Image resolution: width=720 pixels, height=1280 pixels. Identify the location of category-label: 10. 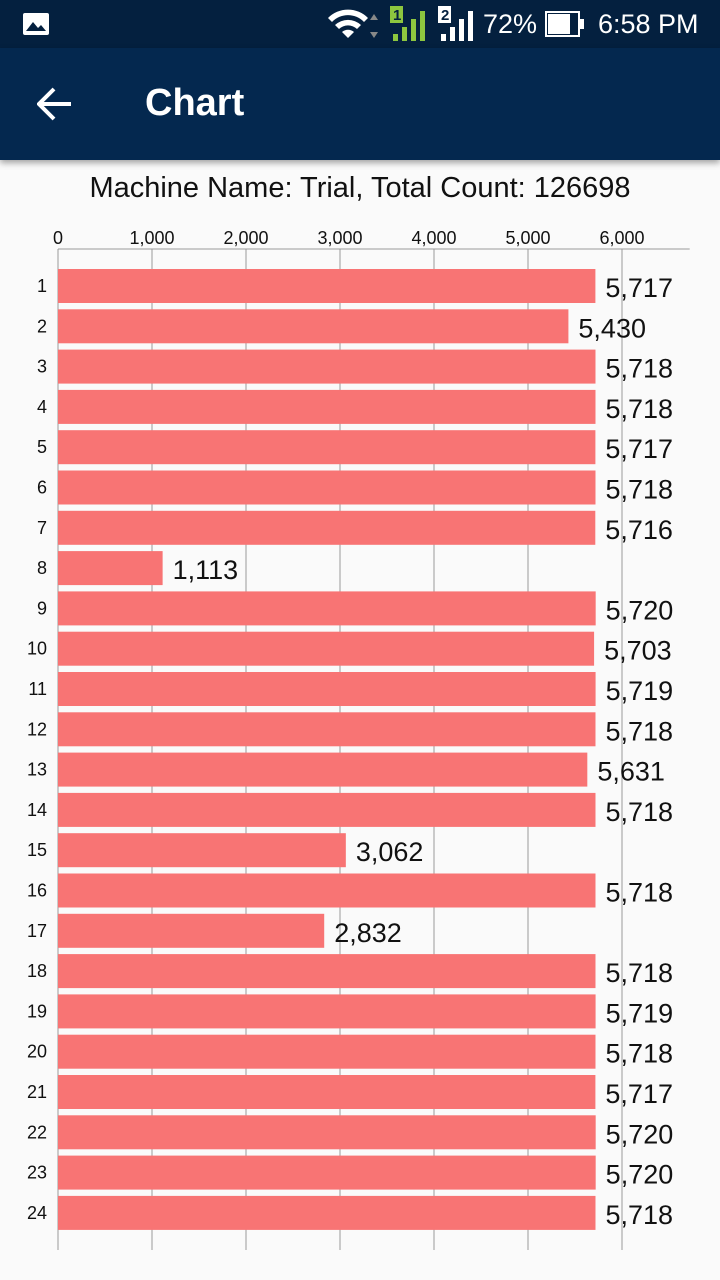
(37, 649).